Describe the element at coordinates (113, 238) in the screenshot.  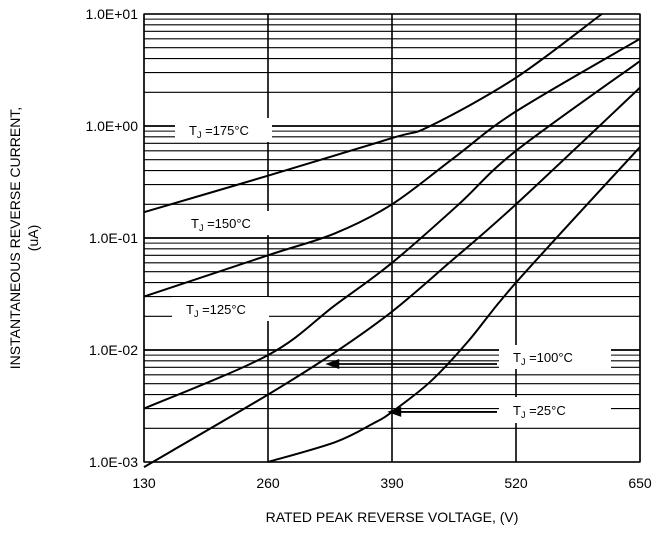
I see `y-tick-label: 1.0E-01` at that location.